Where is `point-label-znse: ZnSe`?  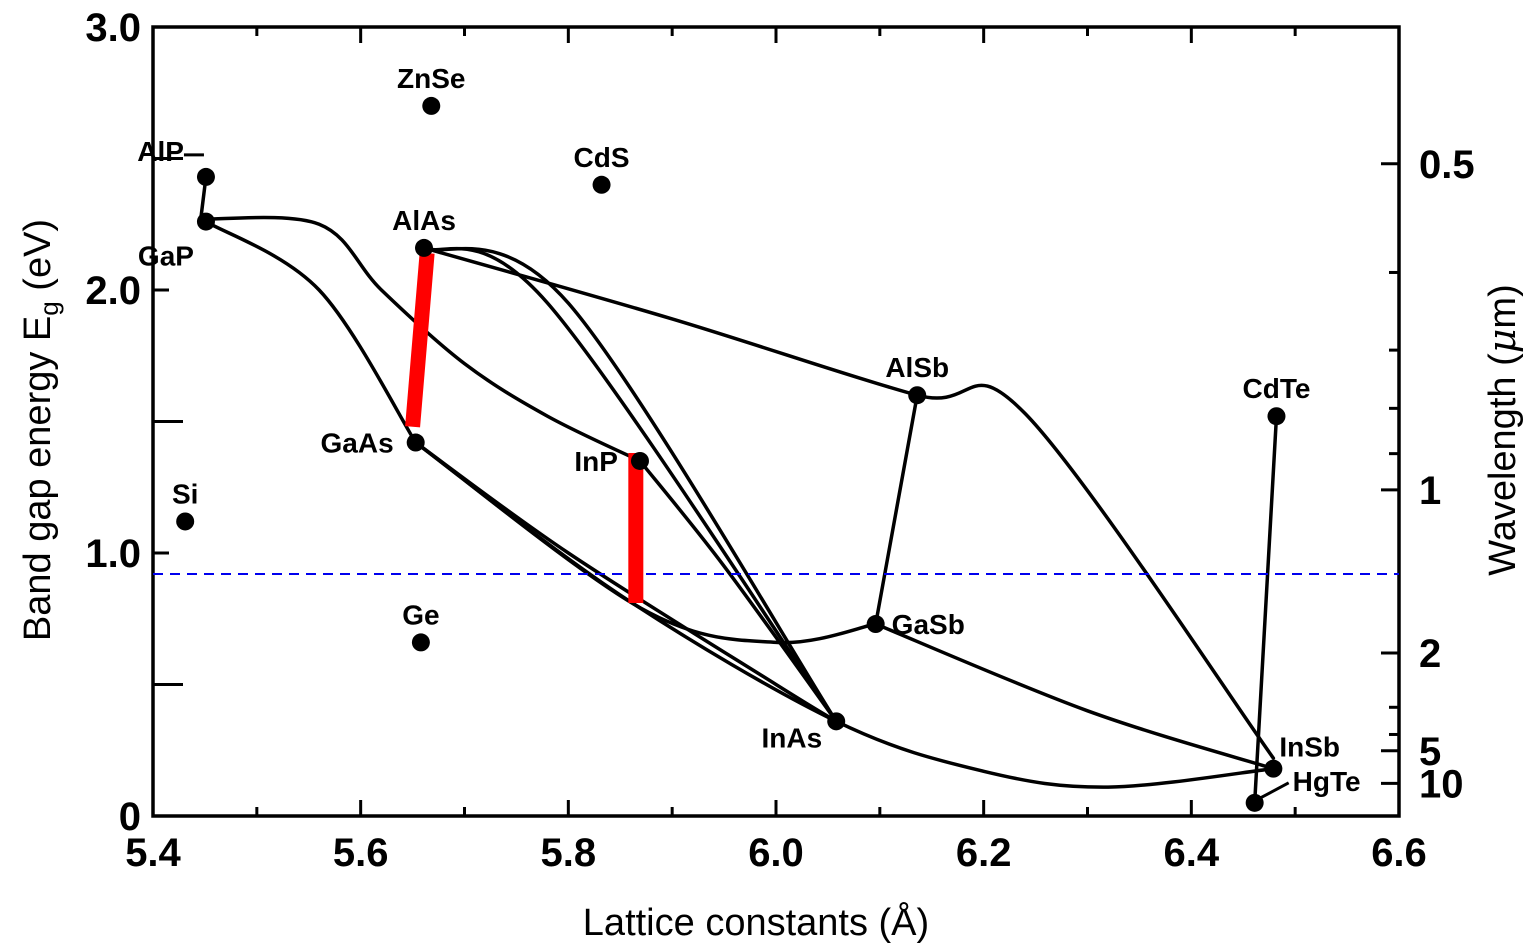
point-label-znse: ZnSe is located at coordinates (431, 78).